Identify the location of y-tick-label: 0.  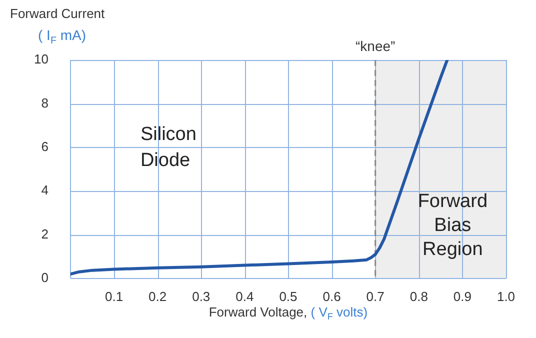
(44, 277).